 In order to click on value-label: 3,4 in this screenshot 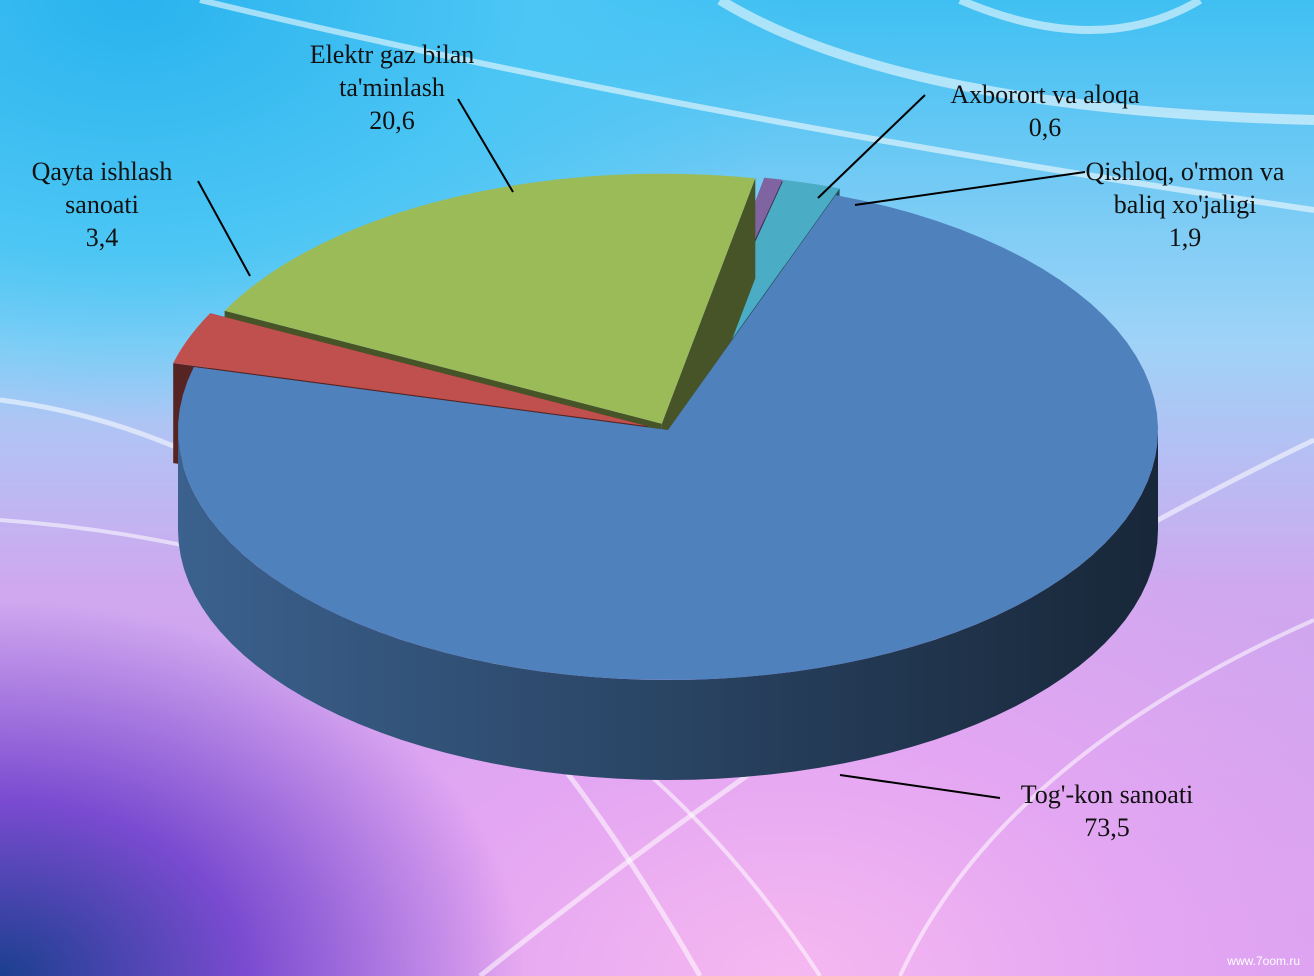, I will do `click(102, 237)`.